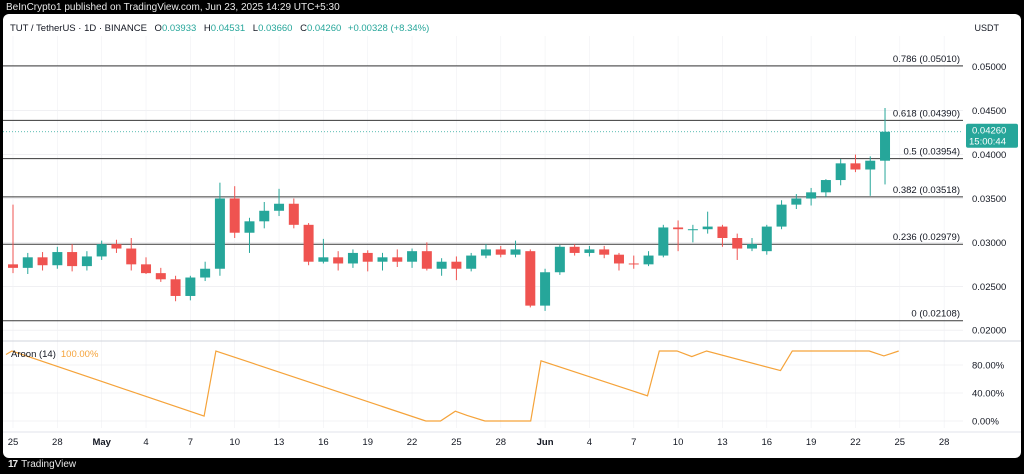  I want to click on price-tick-label: 0.05000, so click(989, 67).